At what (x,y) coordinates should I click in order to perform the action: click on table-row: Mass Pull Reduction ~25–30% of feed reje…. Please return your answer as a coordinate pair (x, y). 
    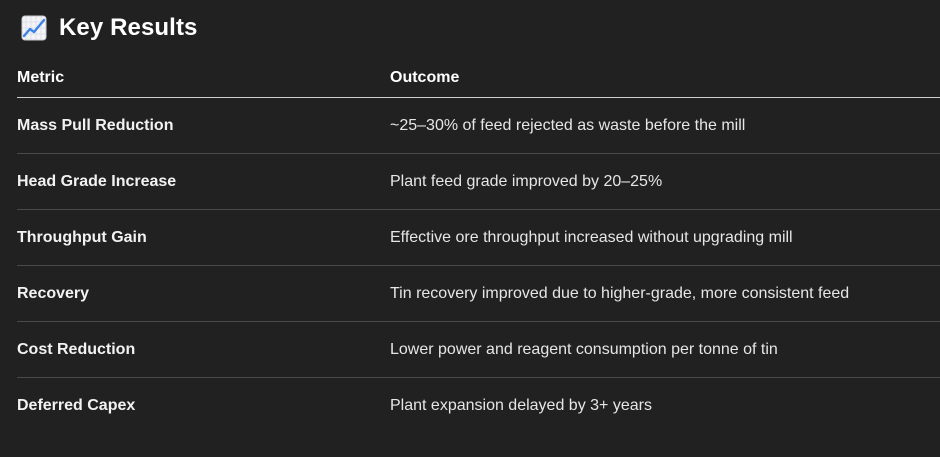
    Looking at the image, I should click on (478, 125).